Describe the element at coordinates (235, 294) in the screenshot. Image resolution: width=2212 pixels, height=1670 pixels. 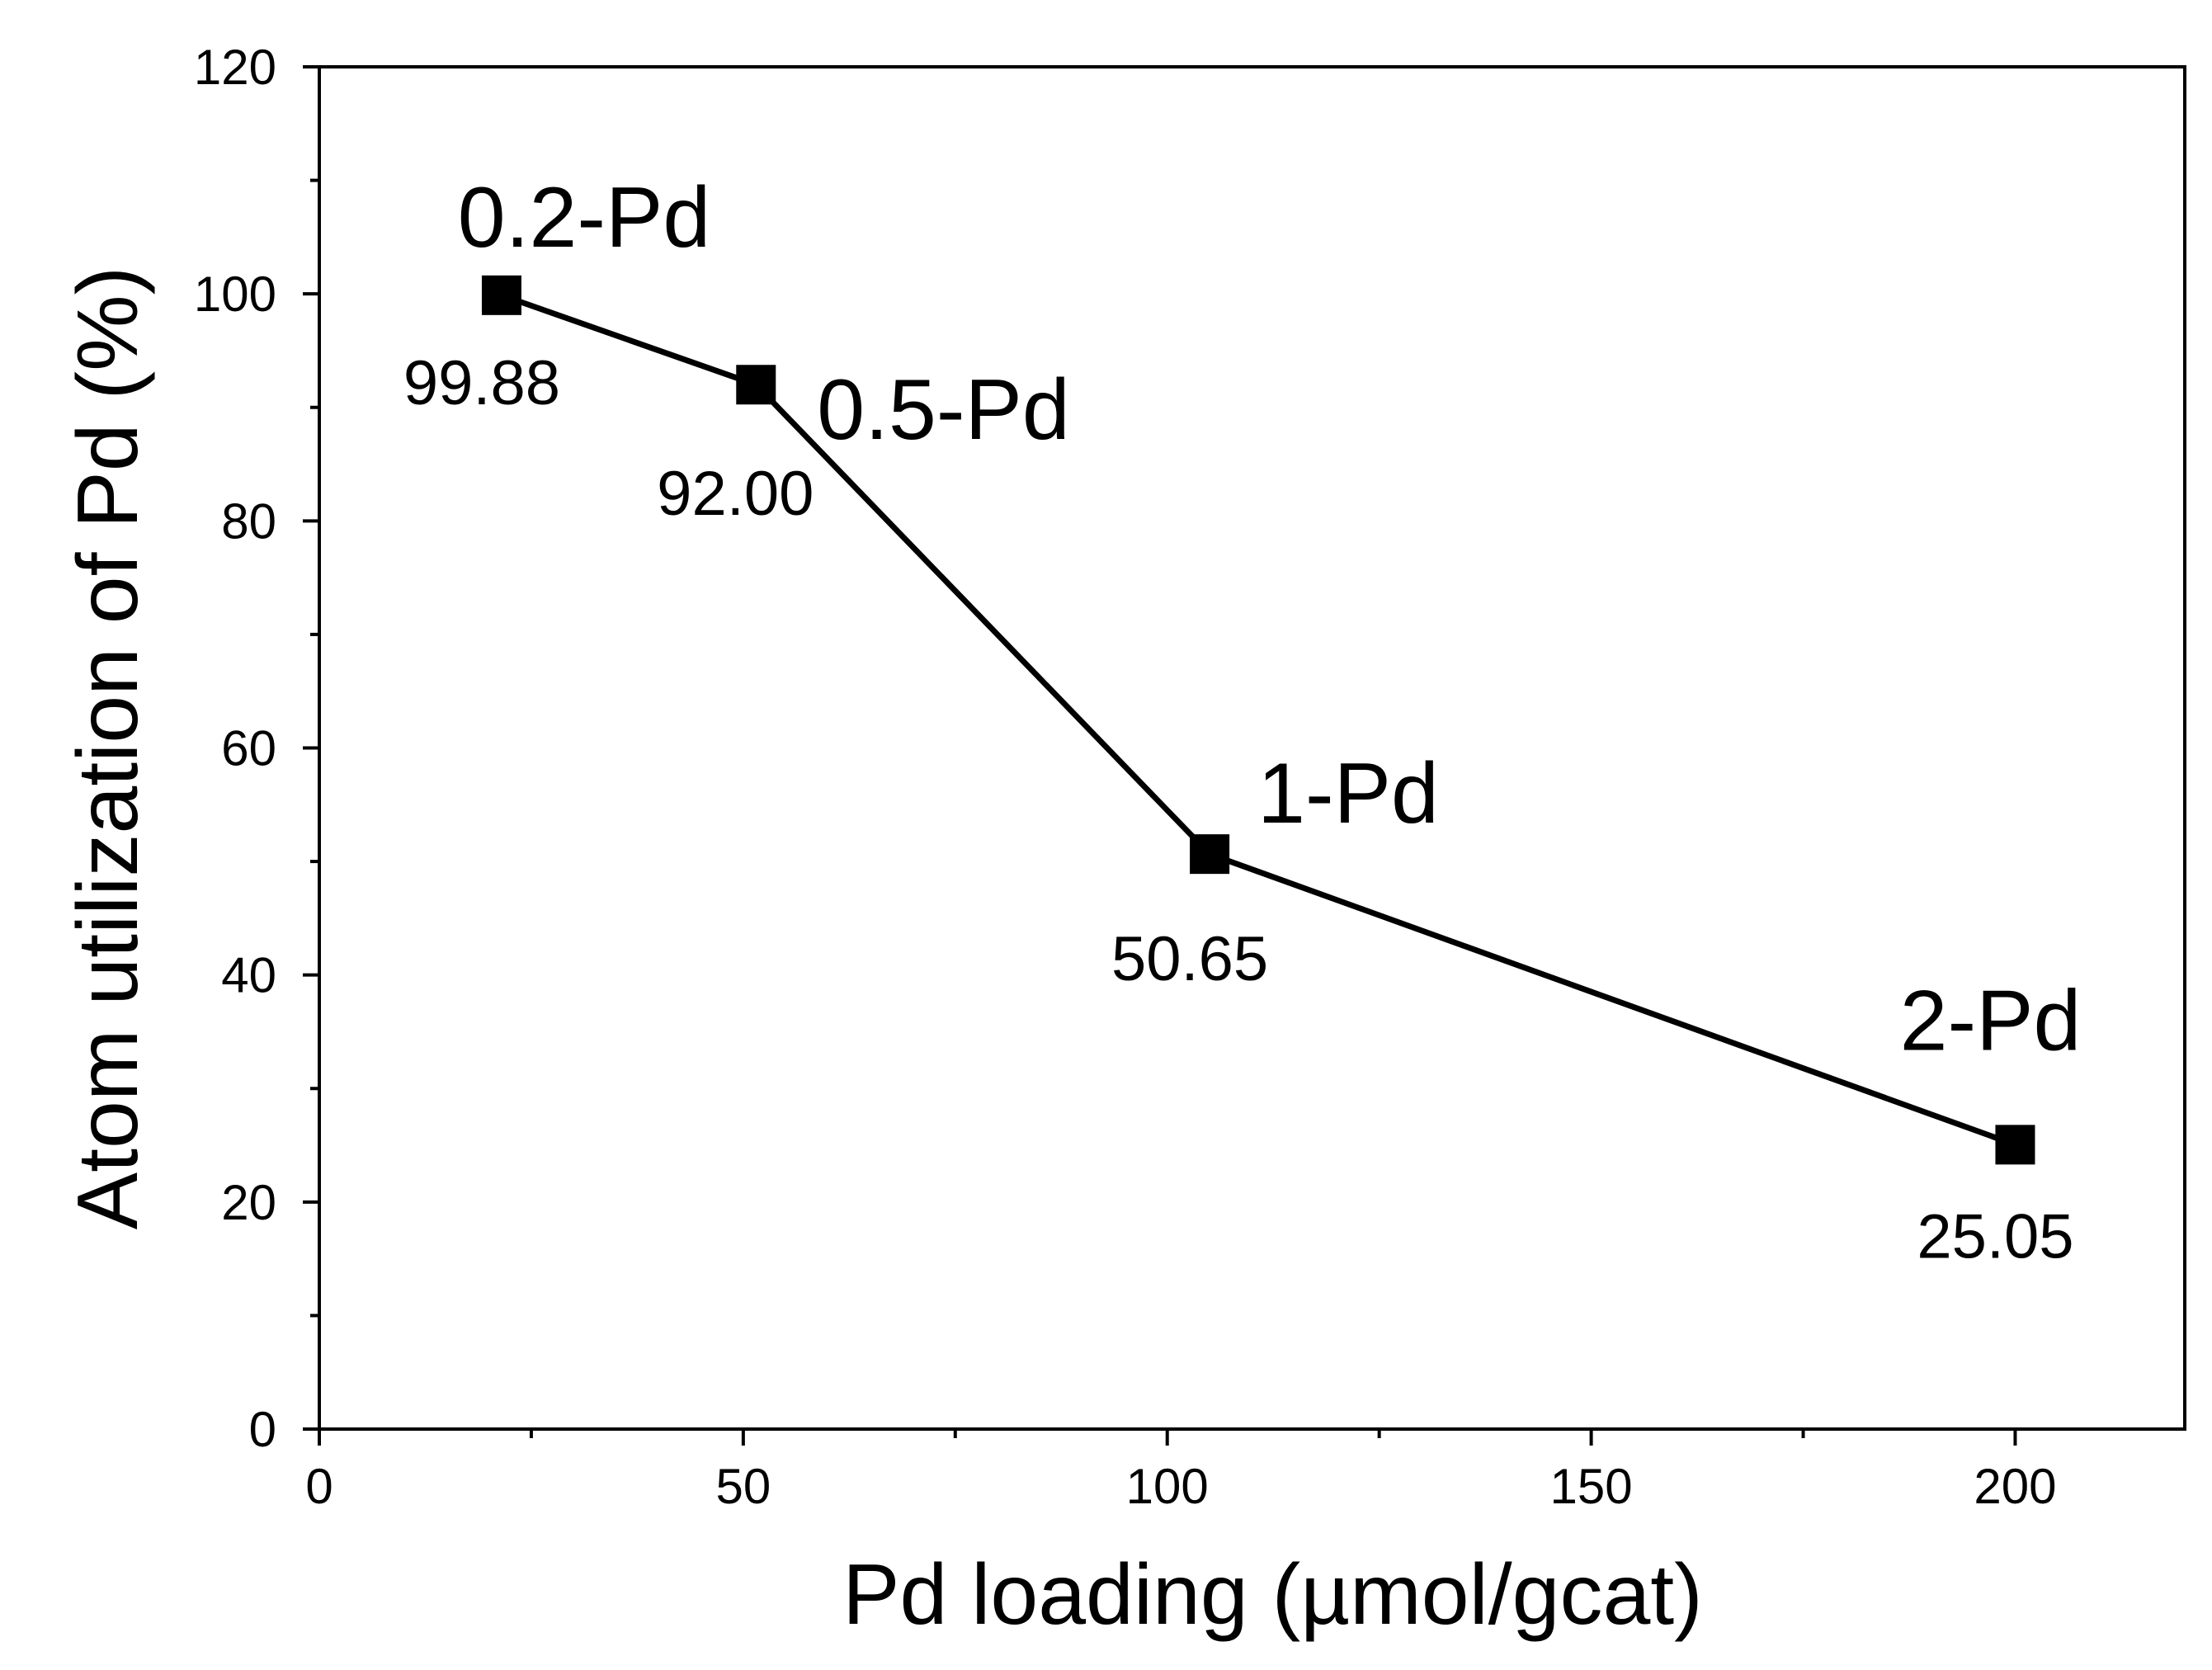
I see `y-tick-label: 100` at that location.